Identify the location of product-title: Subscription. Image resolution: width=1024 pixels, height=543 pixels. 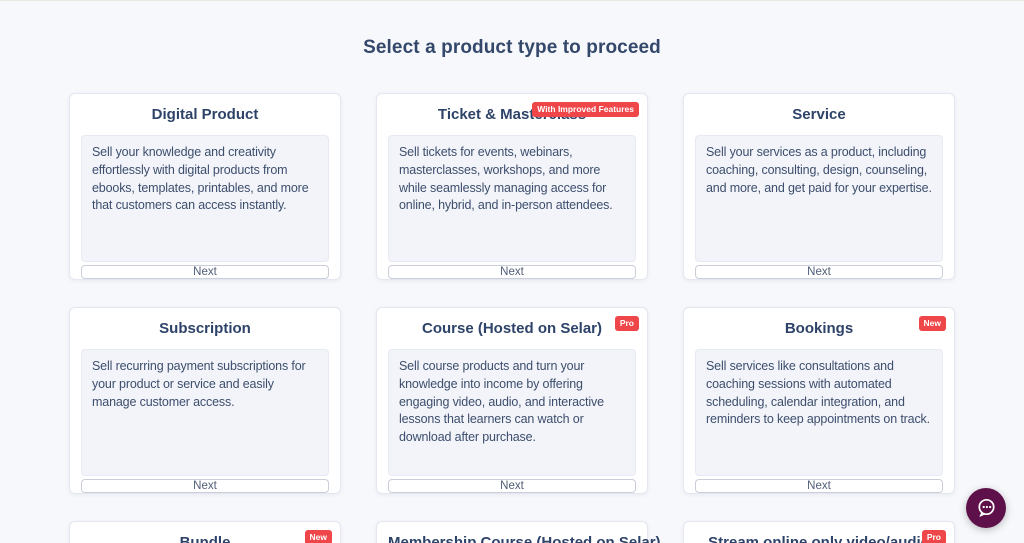
(205, 328).